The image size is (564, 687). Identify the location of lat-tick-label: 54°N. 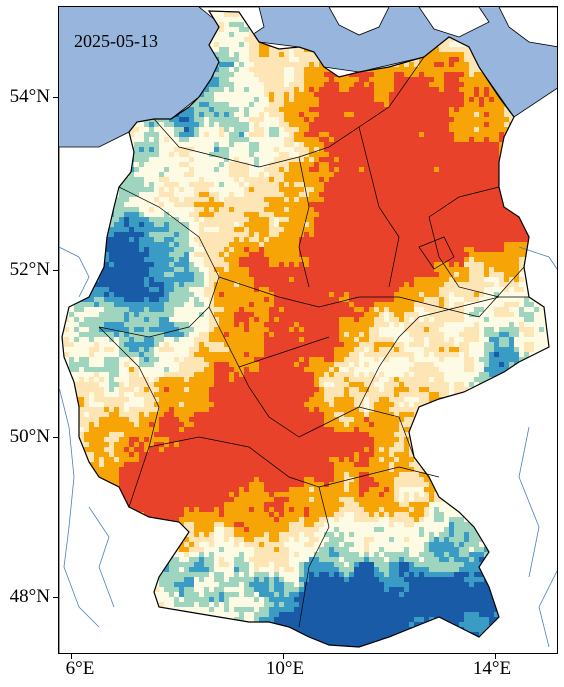
(29, 96).